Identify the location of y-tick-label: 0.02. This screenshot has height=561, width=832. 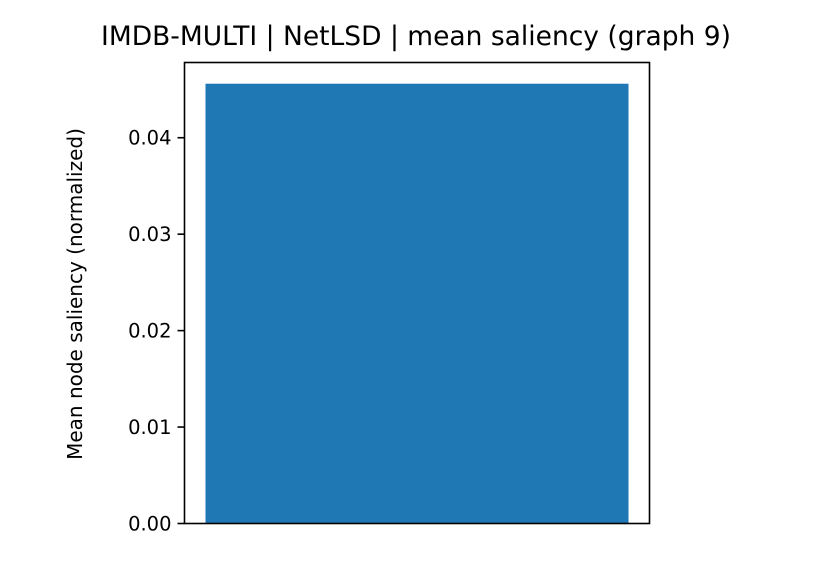
(149, 331).